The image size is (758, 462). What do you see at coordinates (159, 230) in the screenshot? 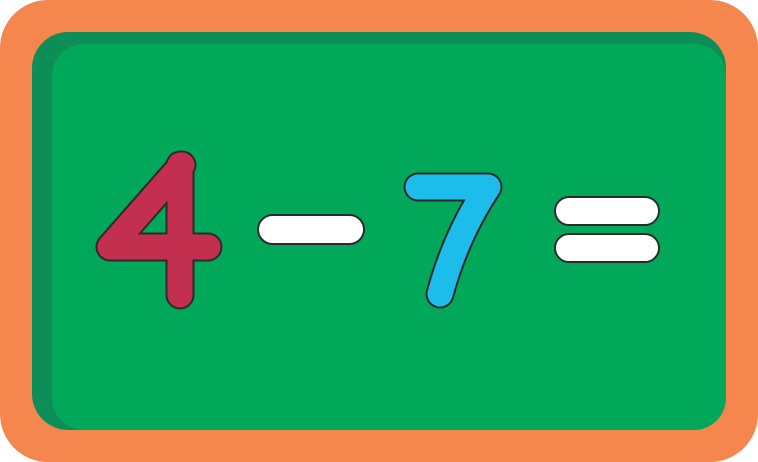
I see `first-number-digit` at bounding box center [159, 230].